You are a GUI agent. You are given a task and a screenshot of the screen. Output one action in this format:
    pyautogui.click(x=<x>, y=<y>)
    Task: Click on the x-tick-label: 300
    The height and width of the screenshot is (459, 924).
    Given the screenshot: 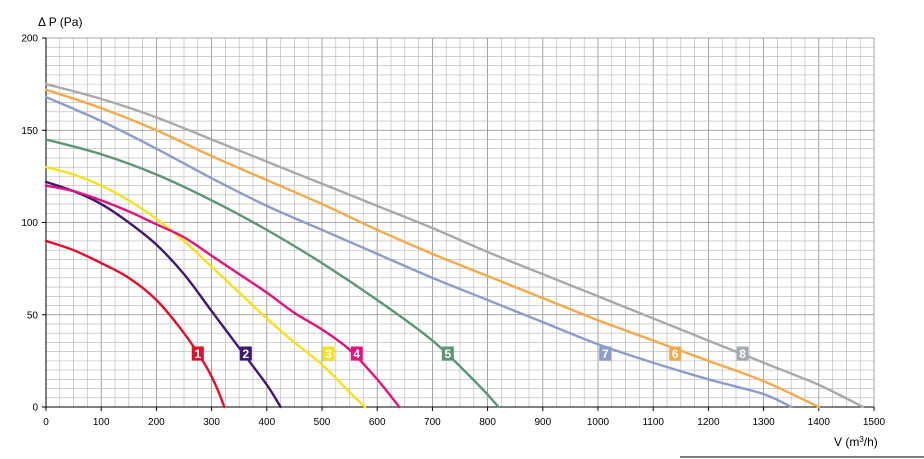 What is the action you would take?
    pyautogui.click(x=211, y=422)
    